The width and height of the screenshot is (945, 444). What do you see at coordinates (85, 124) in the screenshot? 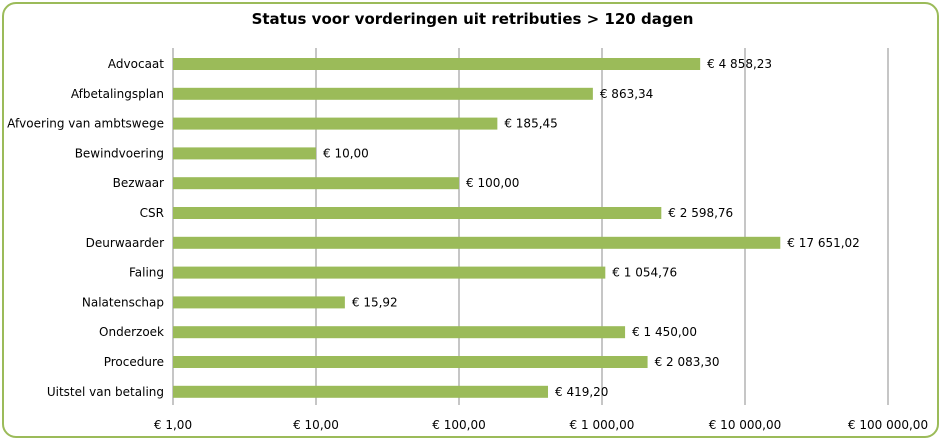
I see `category-label: Afvoering van ambtswege` at bounding box center [85, 124].